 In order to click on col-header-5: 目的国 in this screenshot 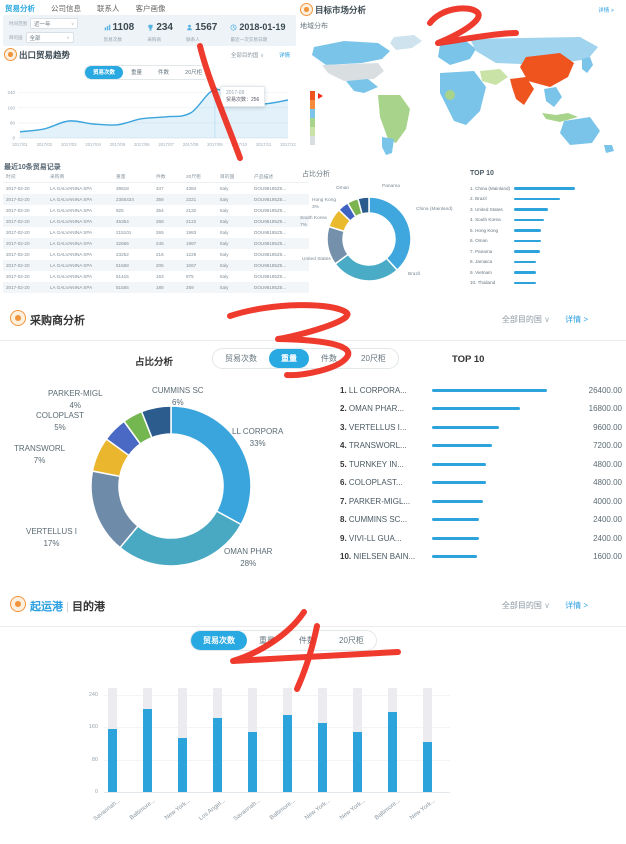, I will do `click(234, 177)`.